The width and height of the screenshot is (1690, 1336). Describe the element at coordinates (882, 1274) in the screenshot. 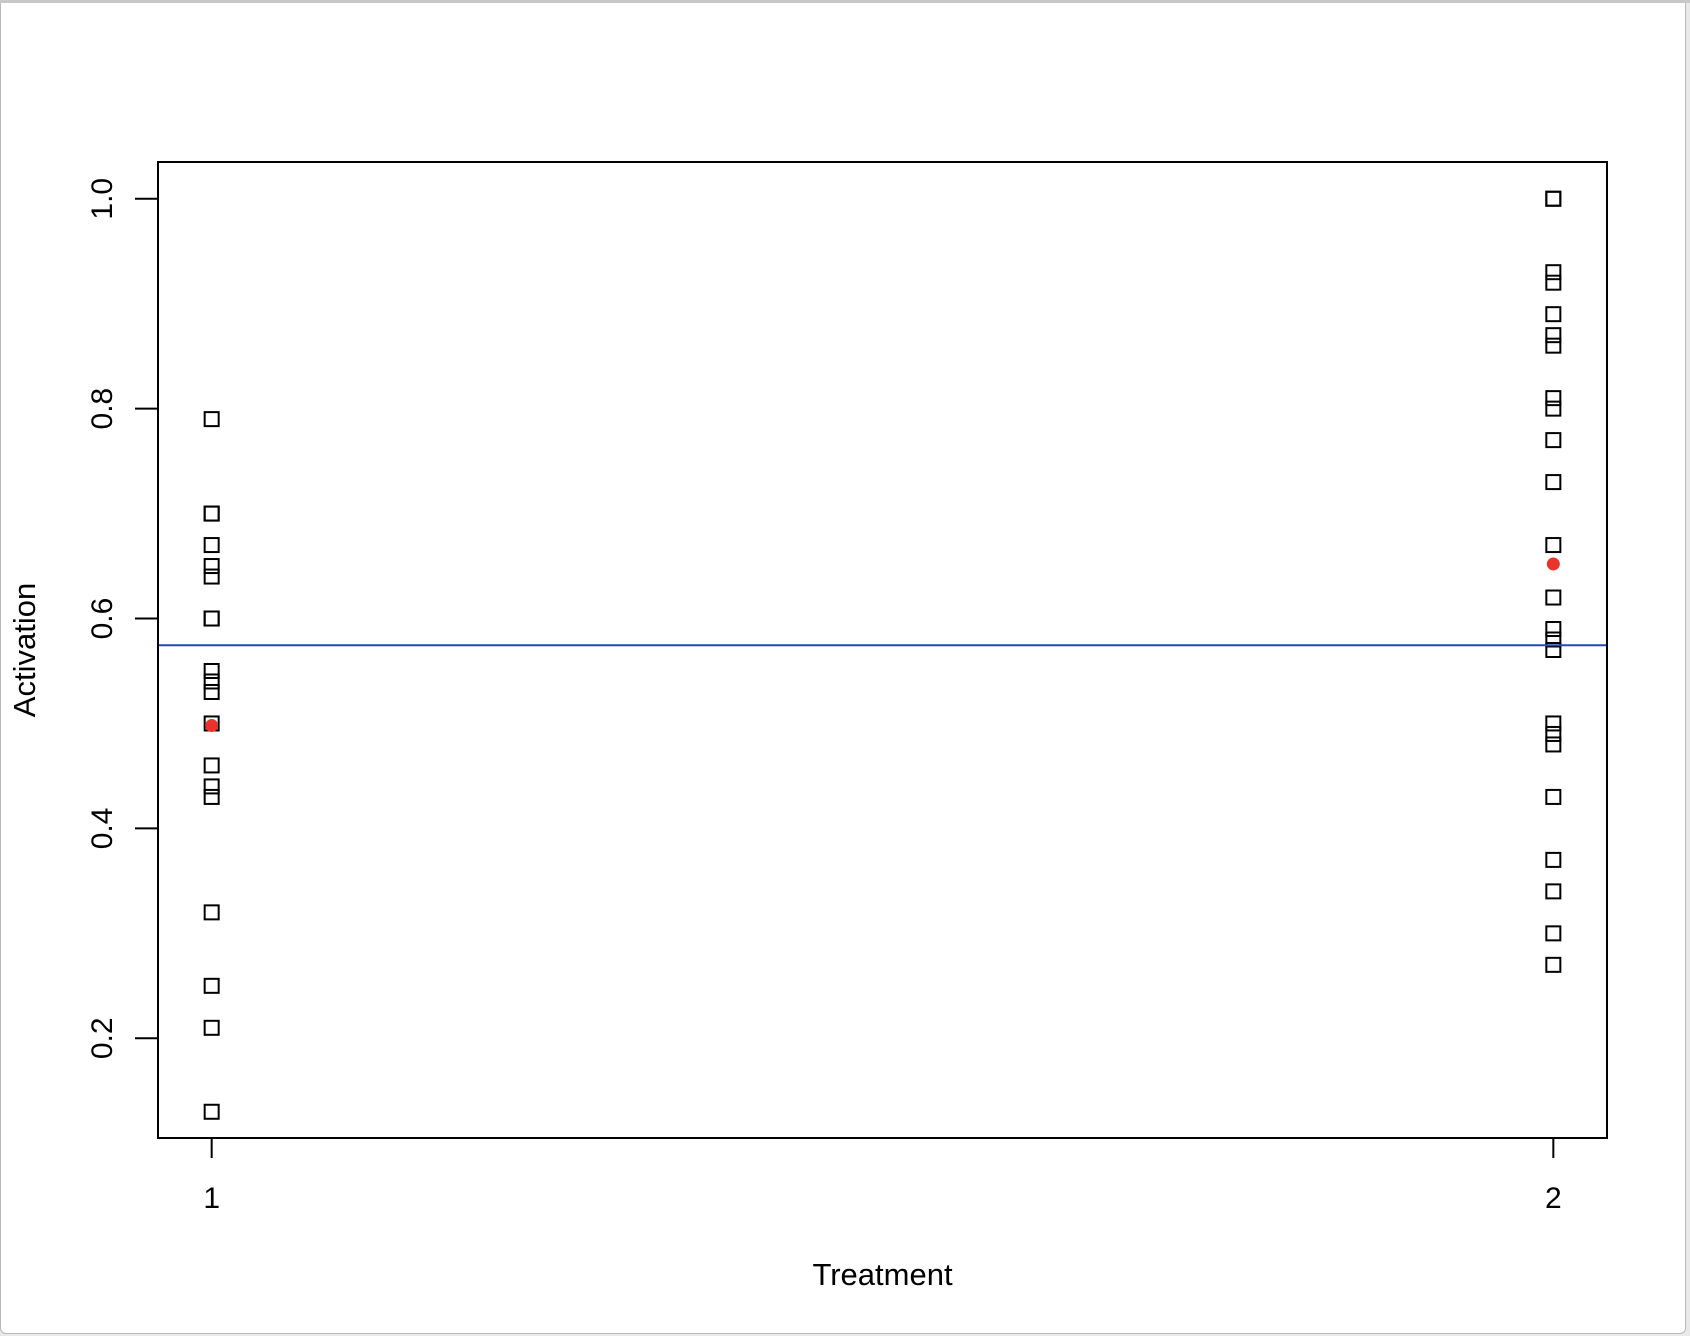

I see `x-axis-title: Treatment` at that location.